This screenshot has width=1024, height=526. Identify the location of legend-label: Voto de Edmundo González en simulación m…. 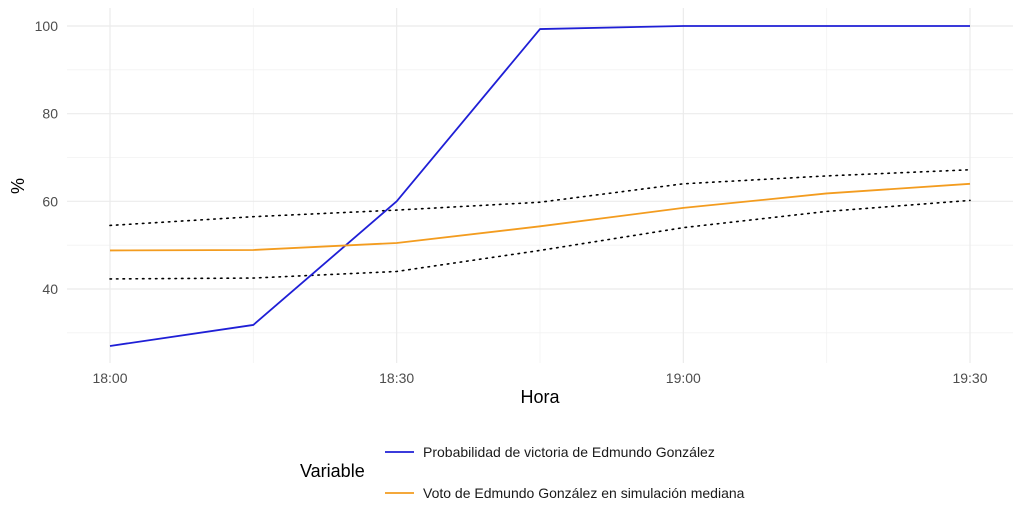
(584, 493).